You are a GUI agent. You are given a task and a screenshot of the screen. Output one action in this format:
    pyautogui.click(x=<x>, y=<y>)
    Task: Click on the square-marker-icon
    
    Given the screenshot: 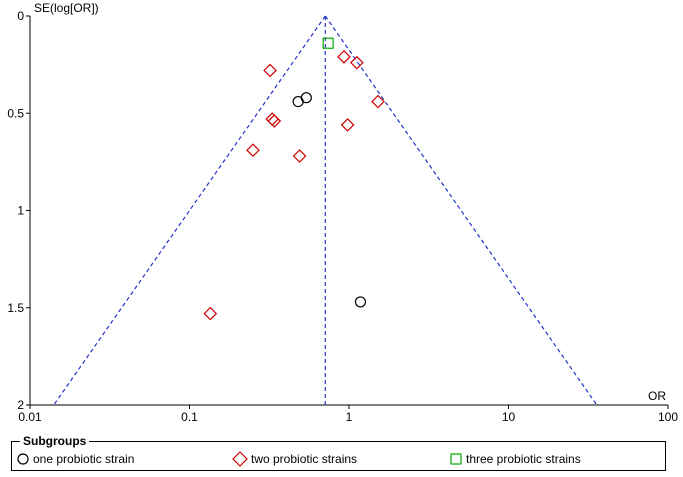 What is the action you would take?
    pyautogui.click(x=456, y=459)
    